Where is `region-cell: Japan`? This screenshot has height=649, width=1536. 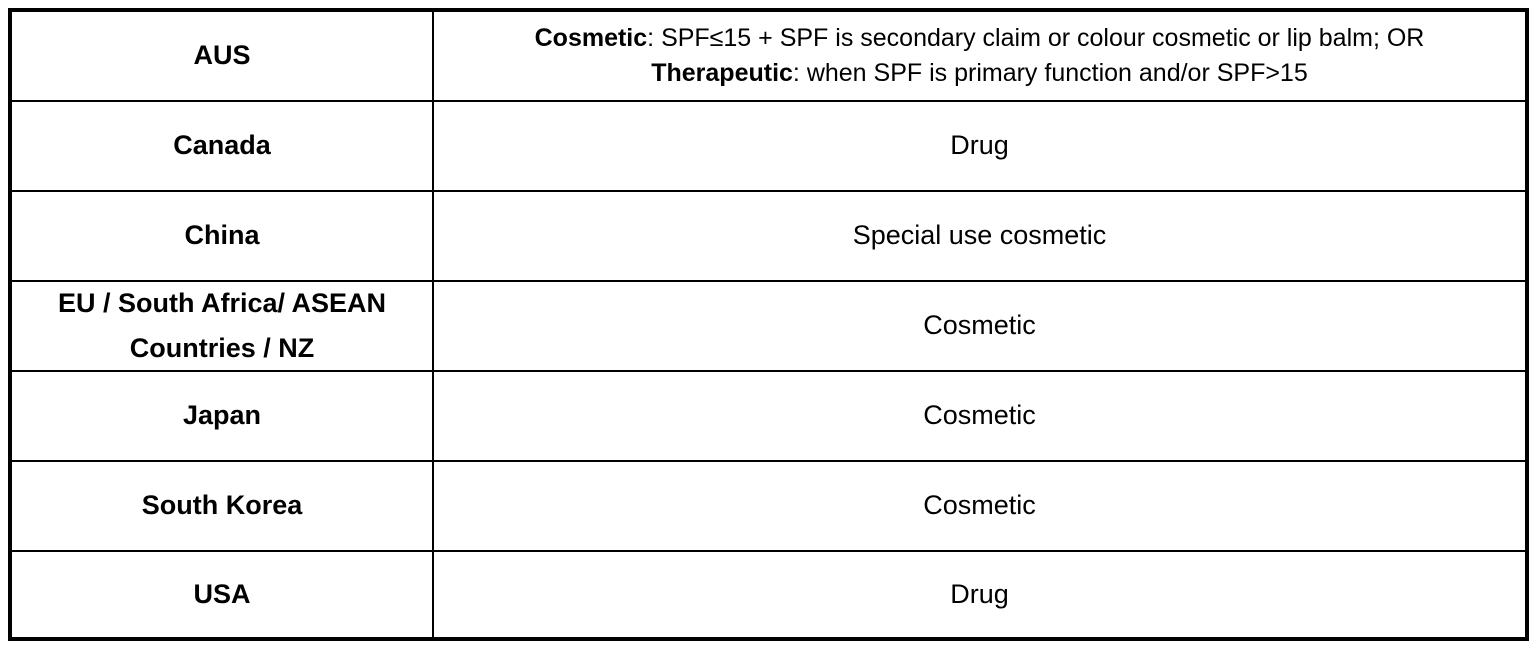 region-cell: Japan is located at coordinates (223, 416).